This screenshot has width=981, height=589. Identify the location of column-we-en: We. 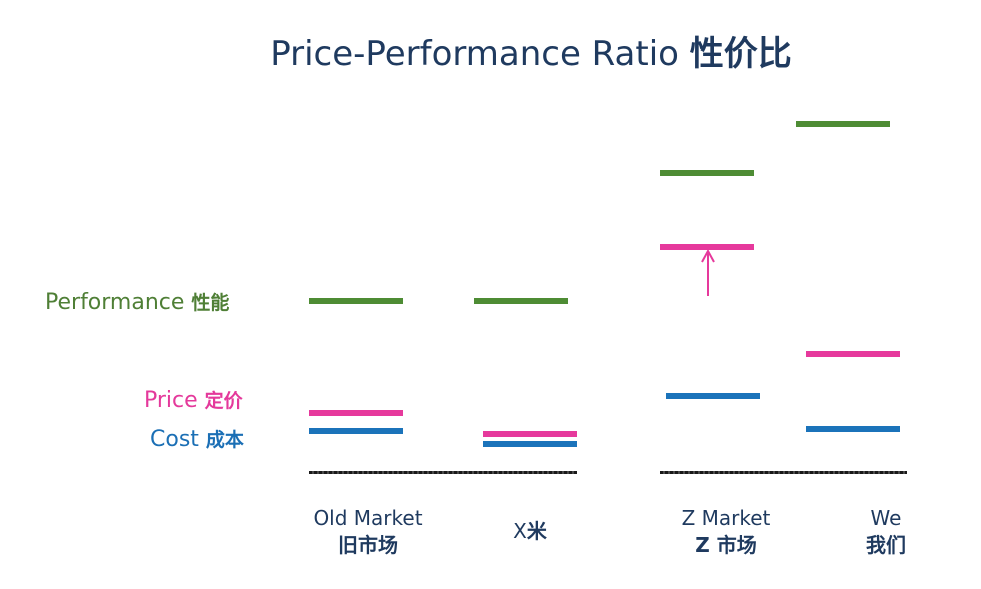
(886, 518).